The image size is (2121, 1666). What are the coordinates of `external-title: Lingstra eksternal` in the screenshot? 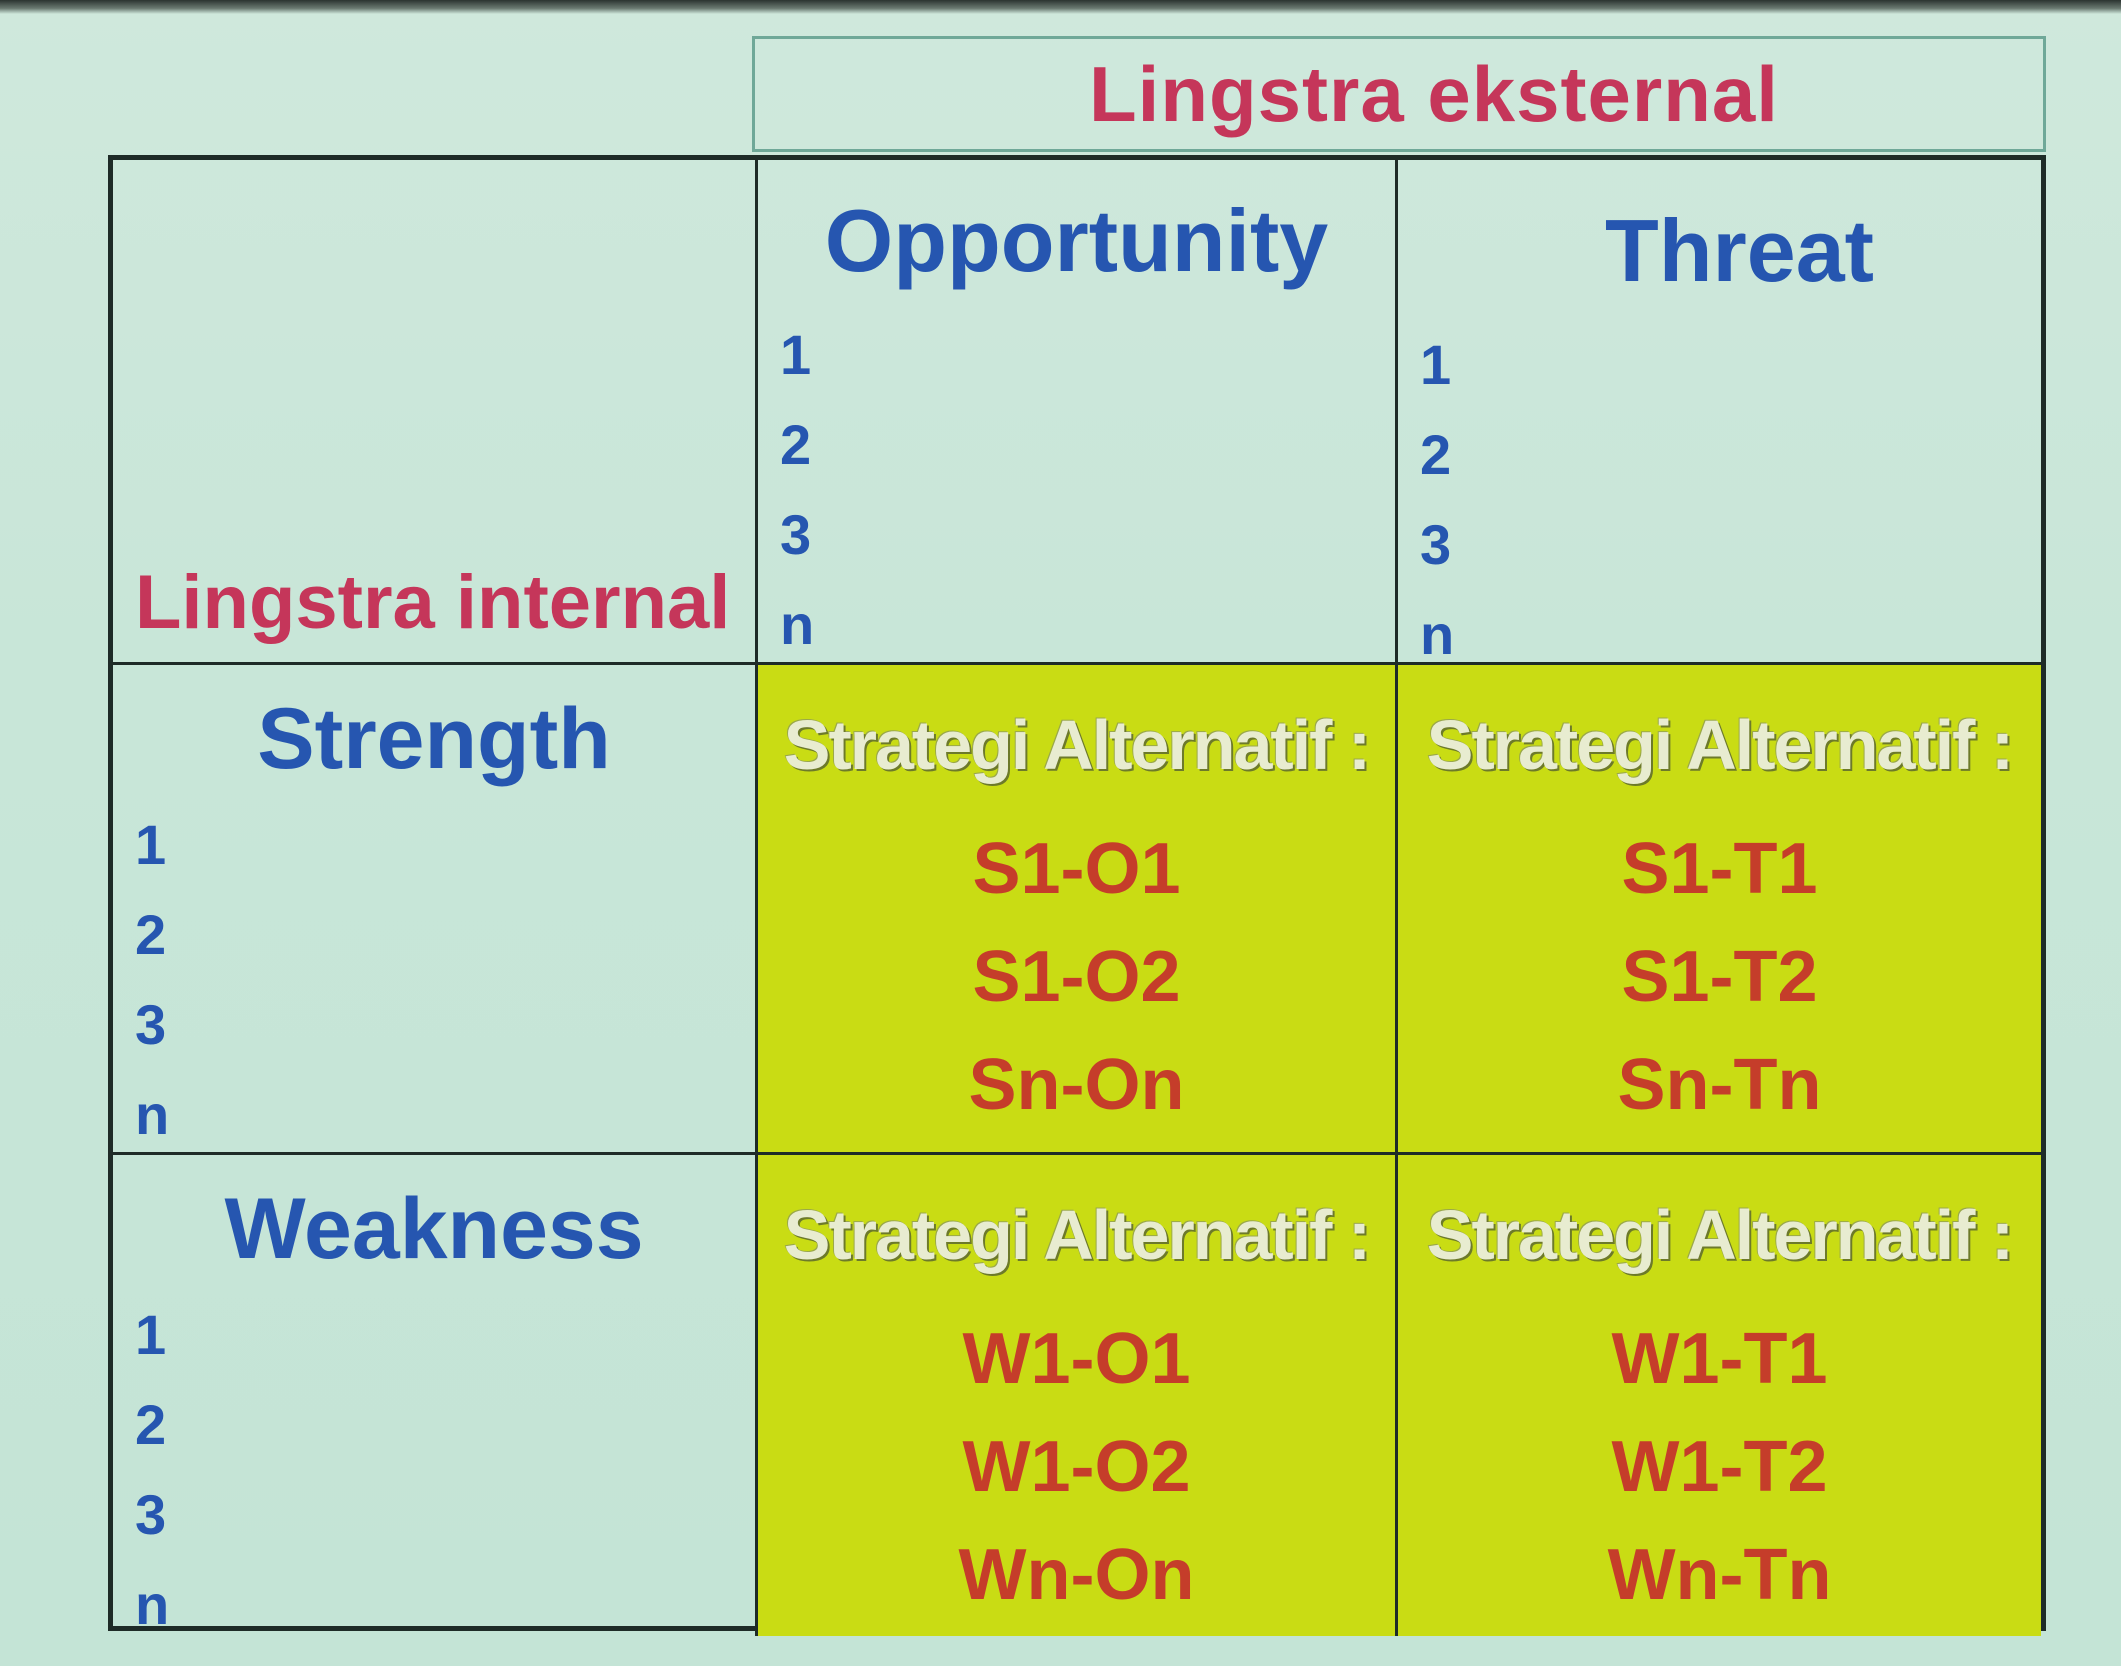 It's located at (1434, 93).